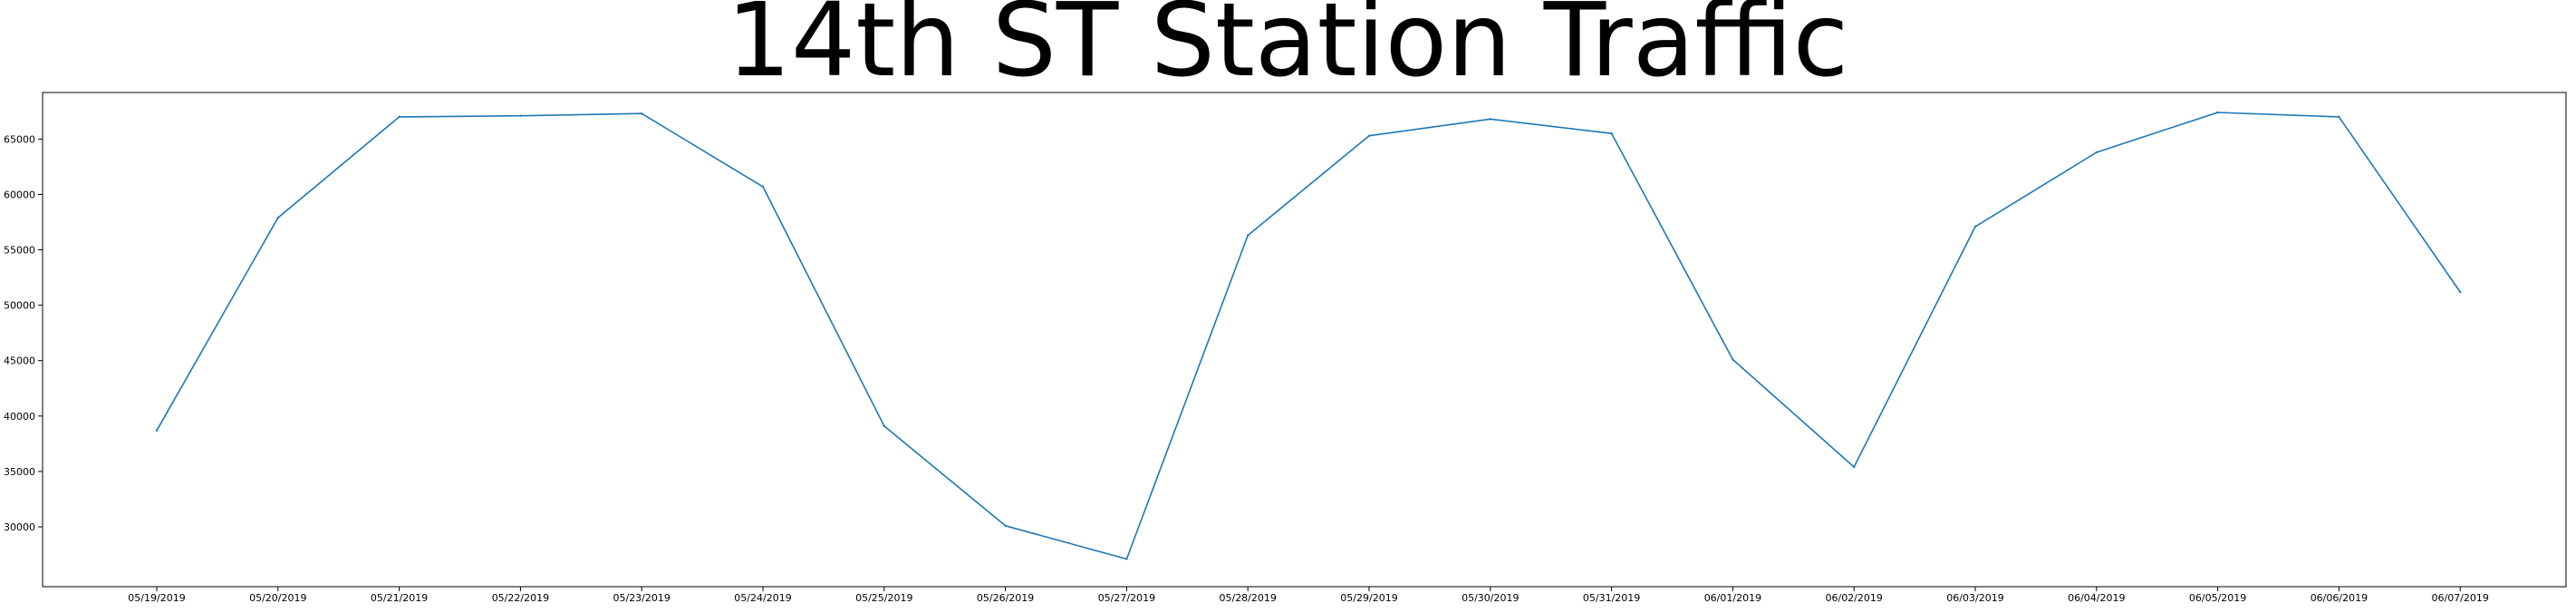 Image resolution: width=2576 pixels, height=613 pixels. I want to click on x-tick-label: 05/21/2019, so click(399, 598).